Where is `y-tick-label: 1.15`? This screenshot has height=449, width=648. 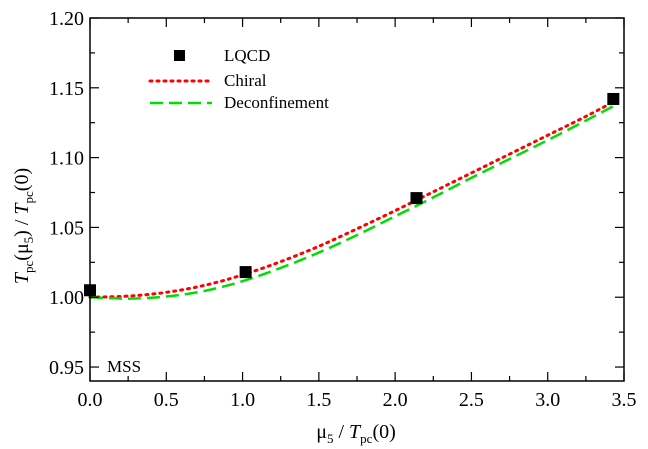
y-tick-label: 1.15 is located at coordinates (66, 89).